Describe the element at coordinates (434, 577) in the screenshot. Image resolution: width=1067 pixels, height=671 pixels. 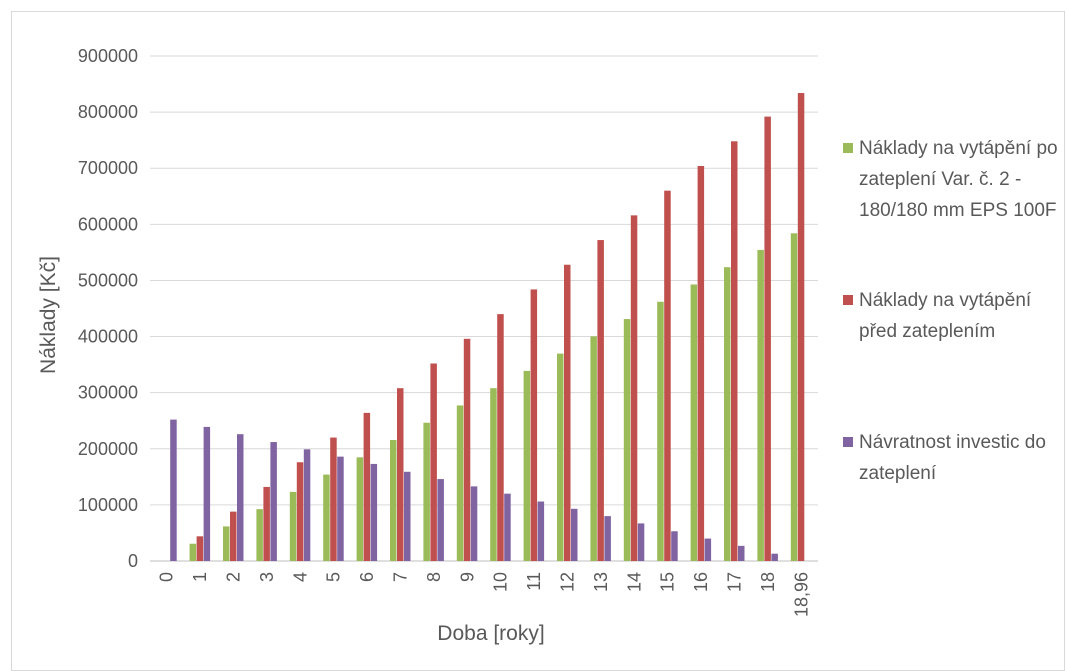
I see `x-tick-label: 8` at that location.